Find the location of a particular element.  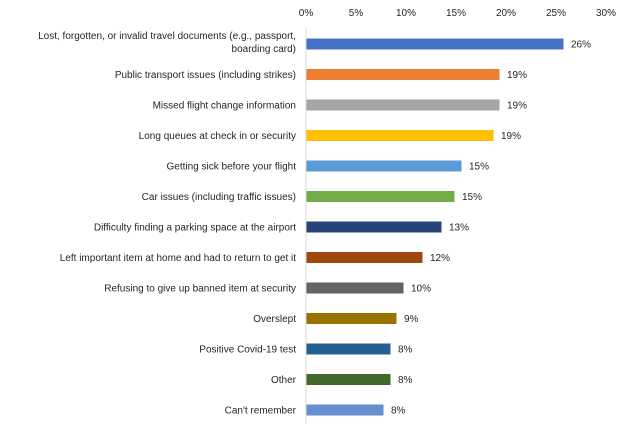

category-label: Positive Covid-19 test is located at coordinates (247, 350).